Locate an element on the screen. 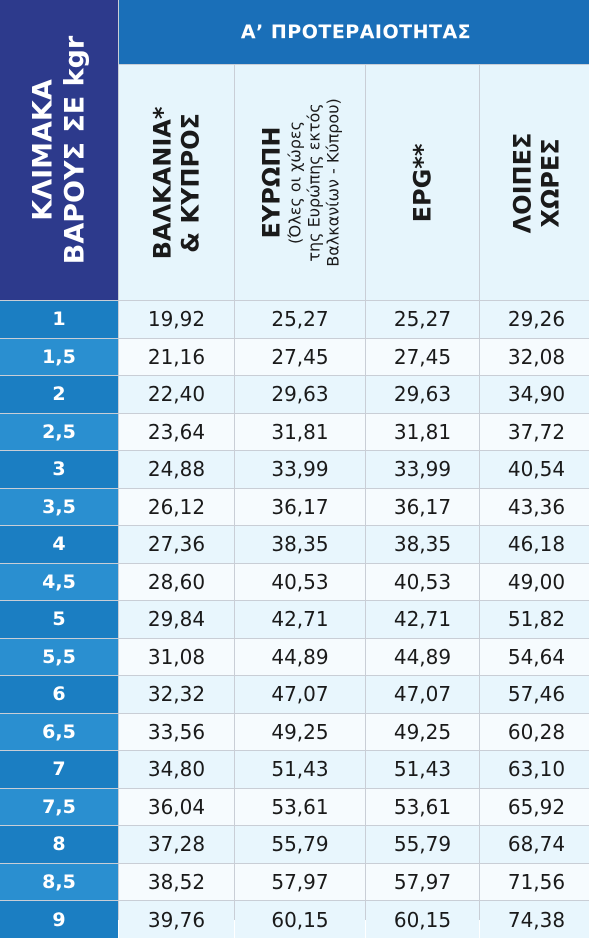 The width and height of the screenshot is (589, 938). column-header-balkans-line2: & ΚΥΠΡΟΣ is located at coordinates (190, 182).